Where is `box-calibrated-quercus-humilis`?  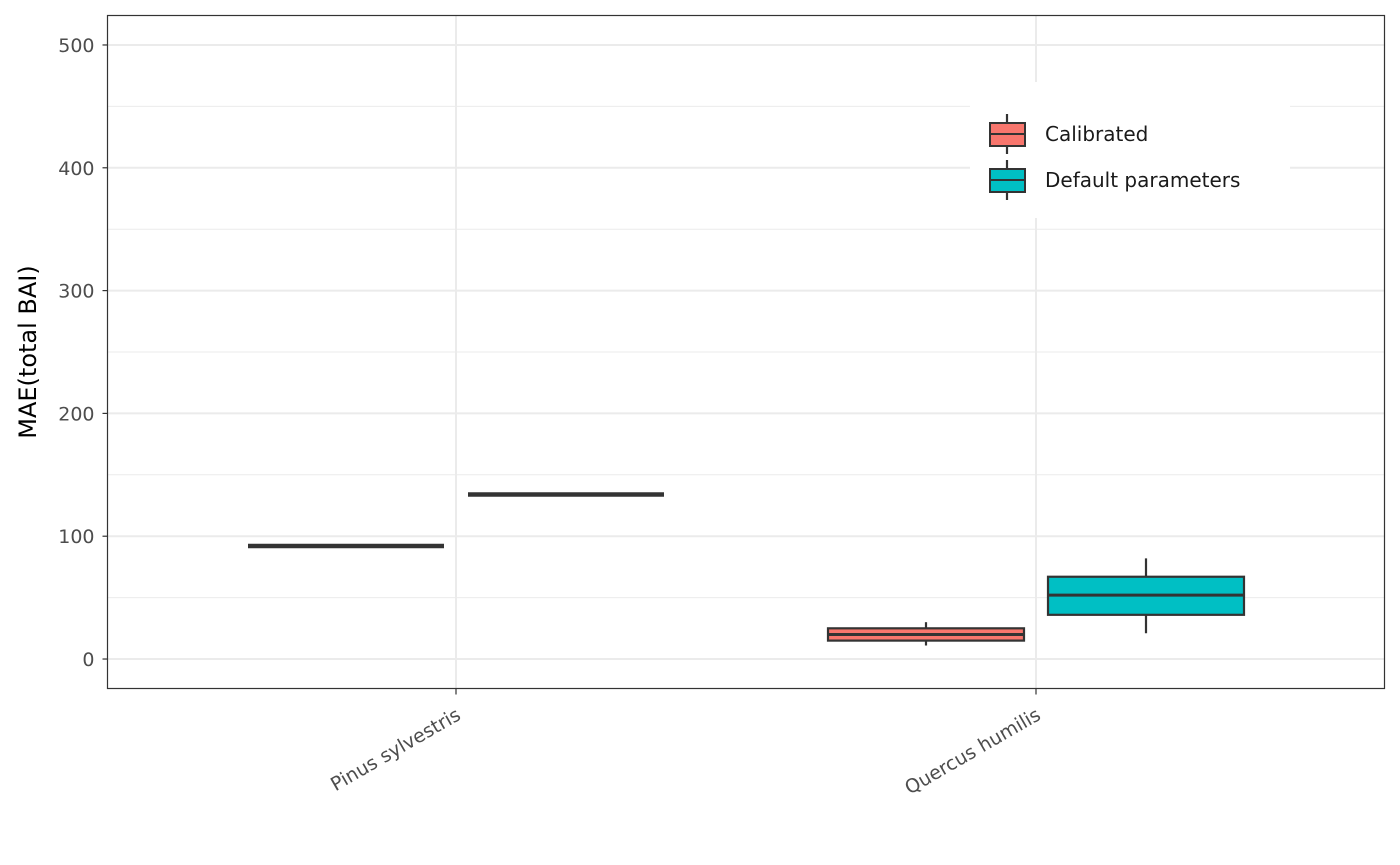
box-calibrated-quercus-humilis is located at coordinates (926, 634).